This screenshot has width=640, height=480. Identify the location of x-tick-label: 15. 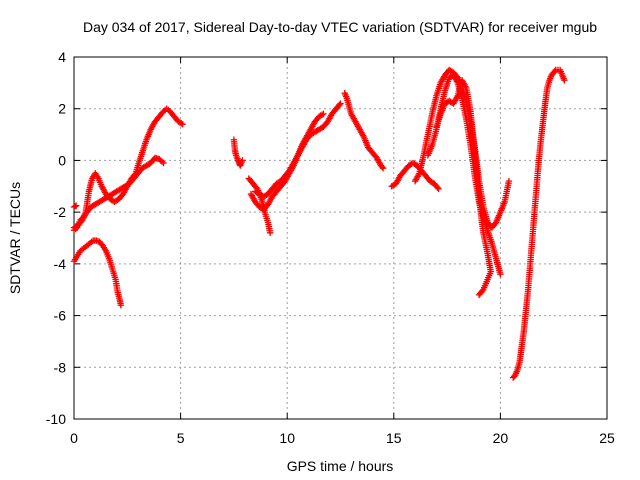
(394, 438).